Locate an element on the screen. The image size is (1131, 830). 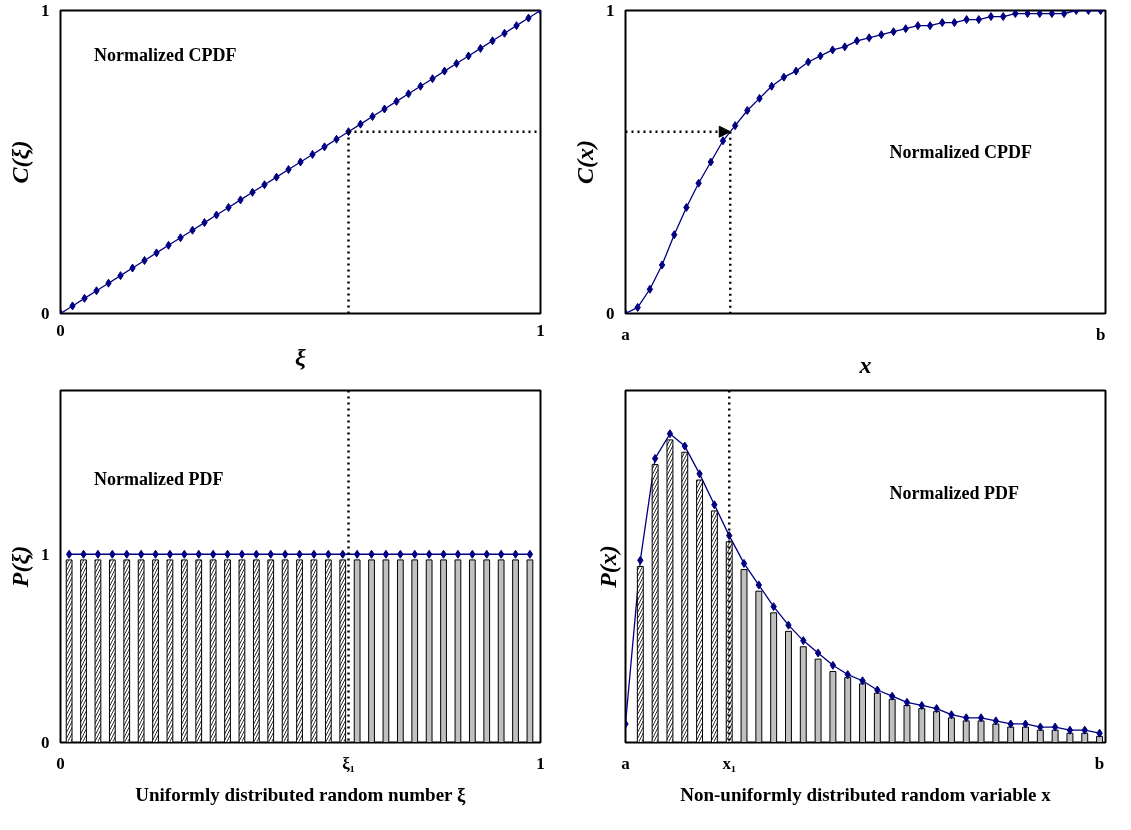
y-axis-title: C(ξ) is located at coordinates (20, 162).